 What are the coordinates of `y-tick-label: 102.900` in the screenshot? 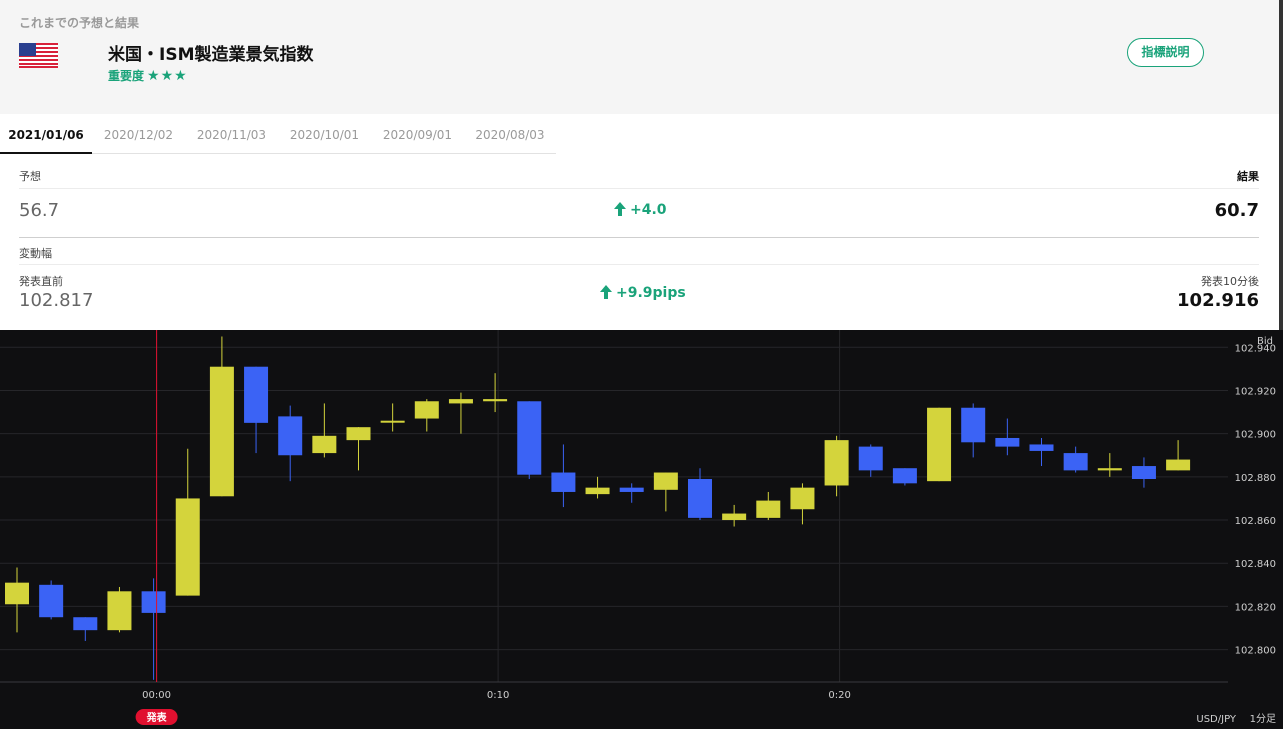 It's located at (1255, 435).